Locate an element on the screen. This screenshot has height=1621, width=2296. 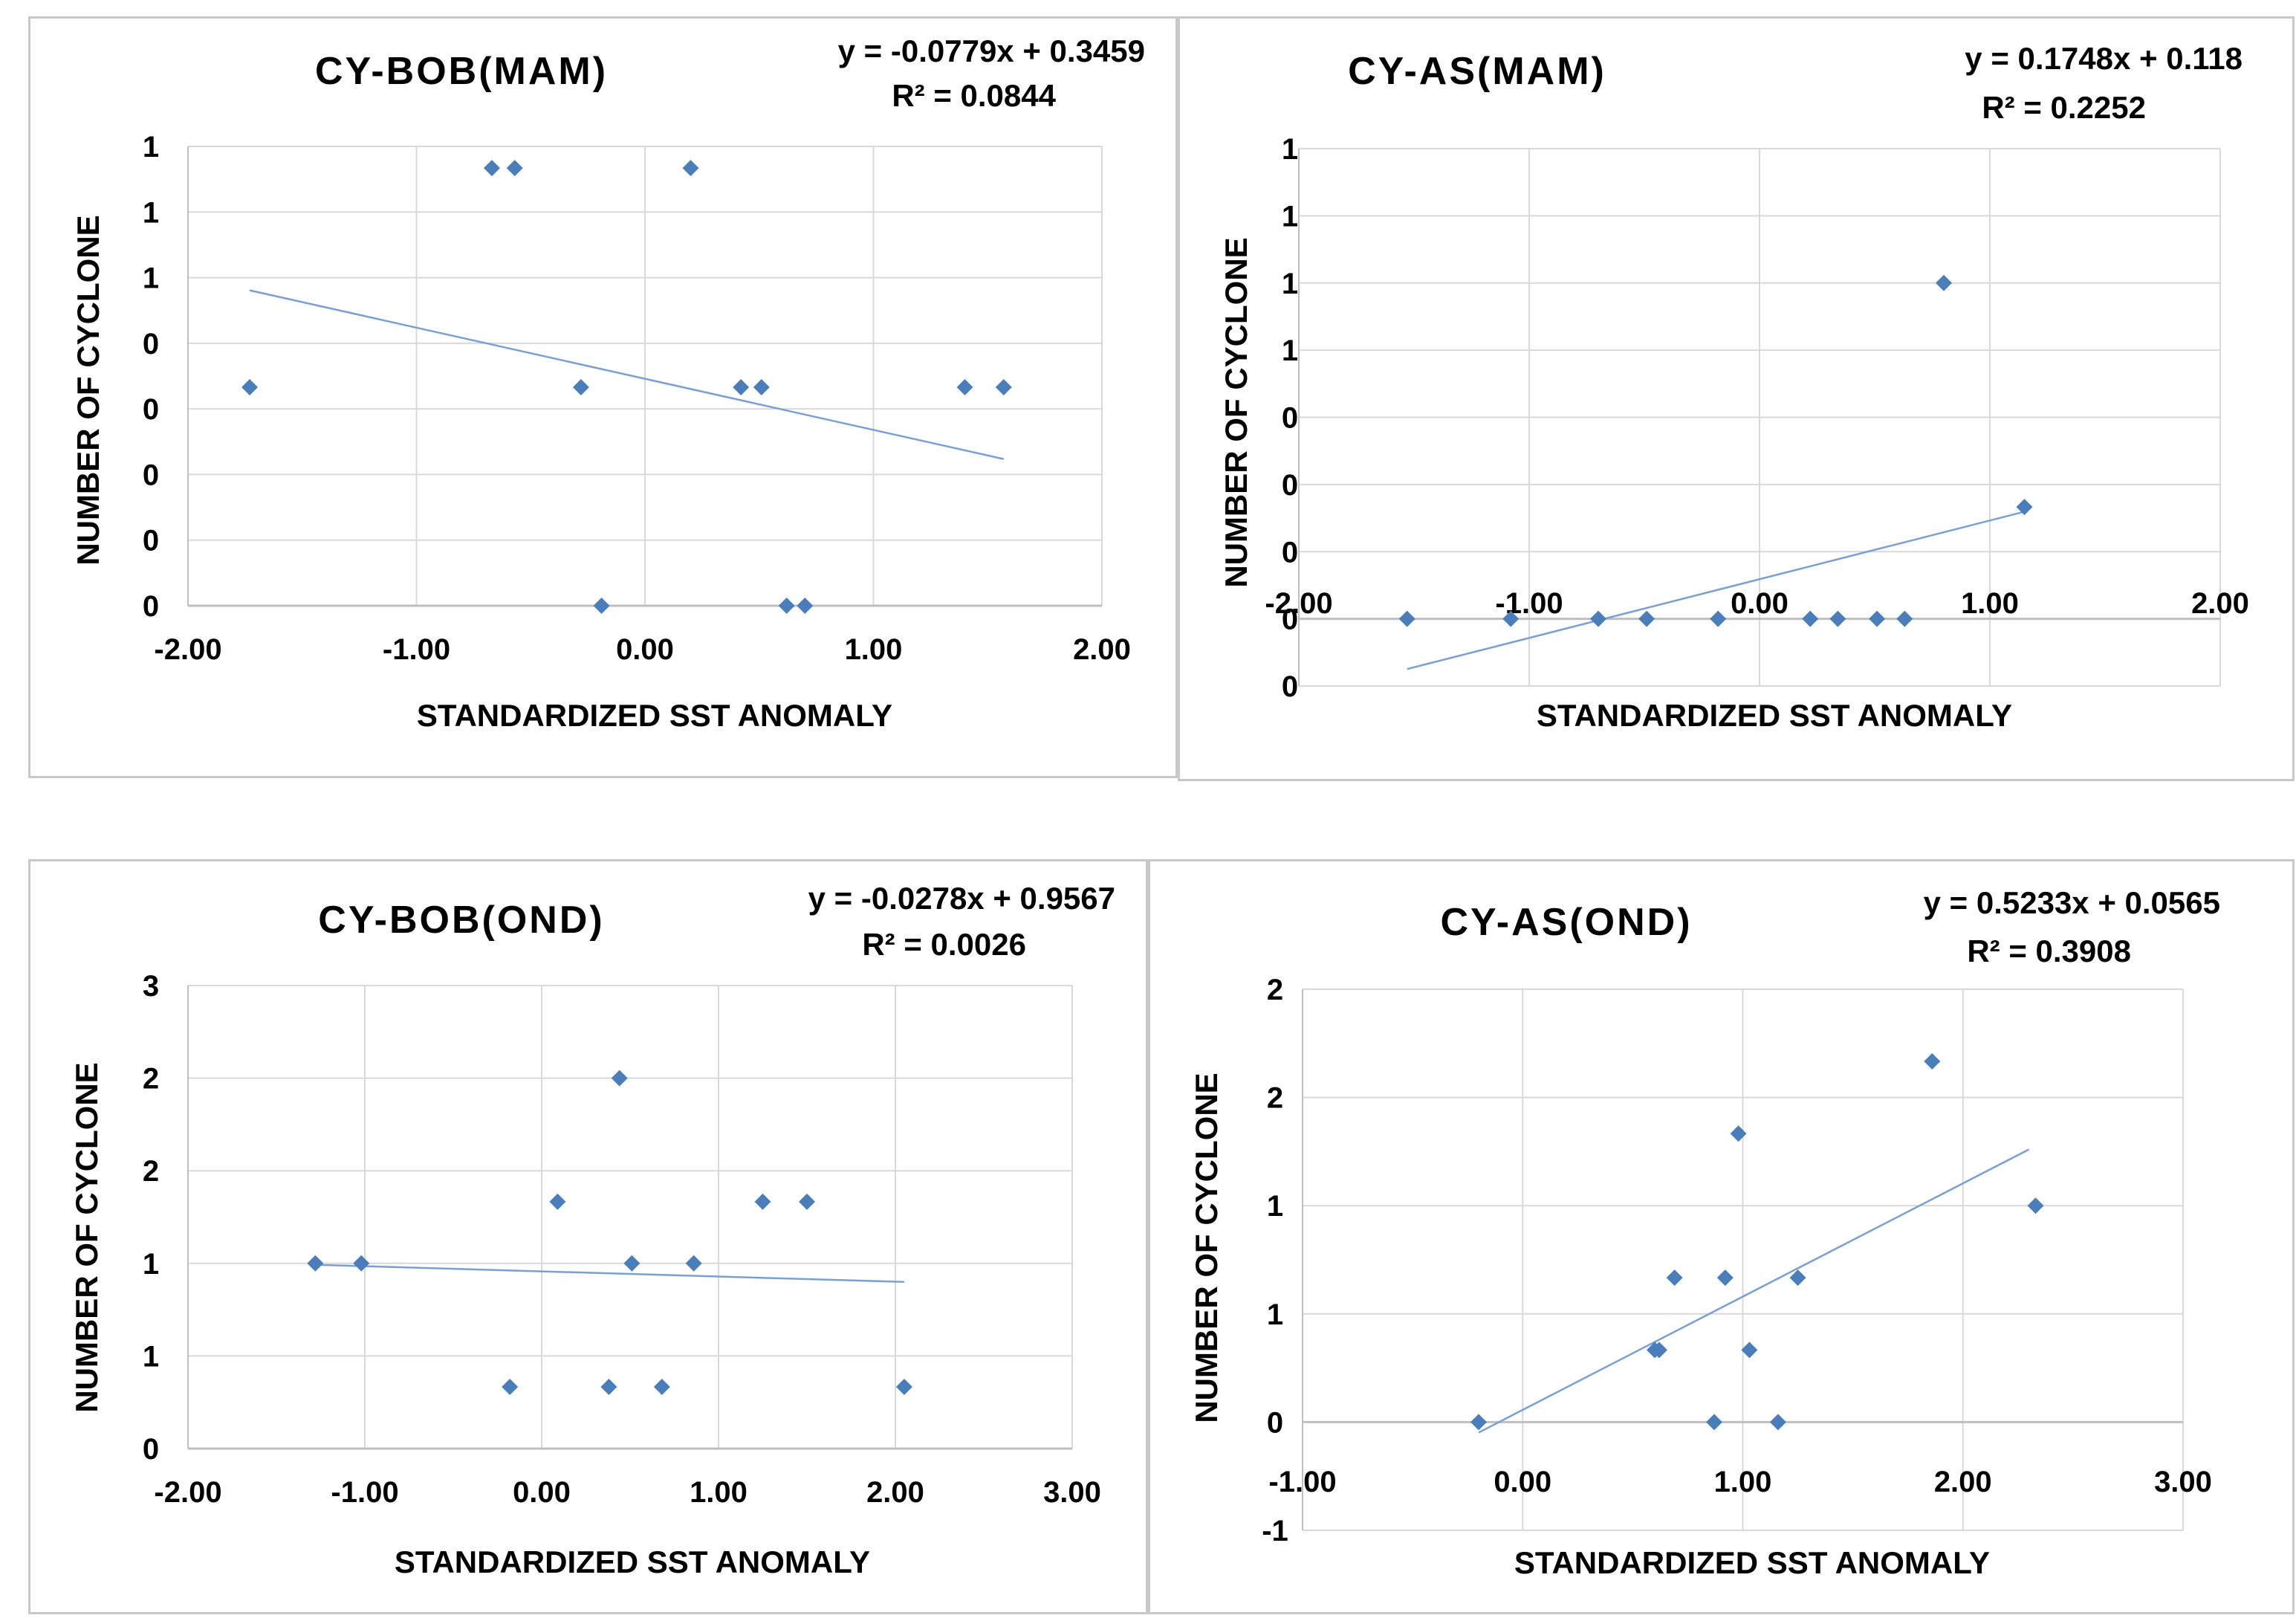
trend-equation: y = -0.0278x + 0.9567 is located at coordinates (961, 898).